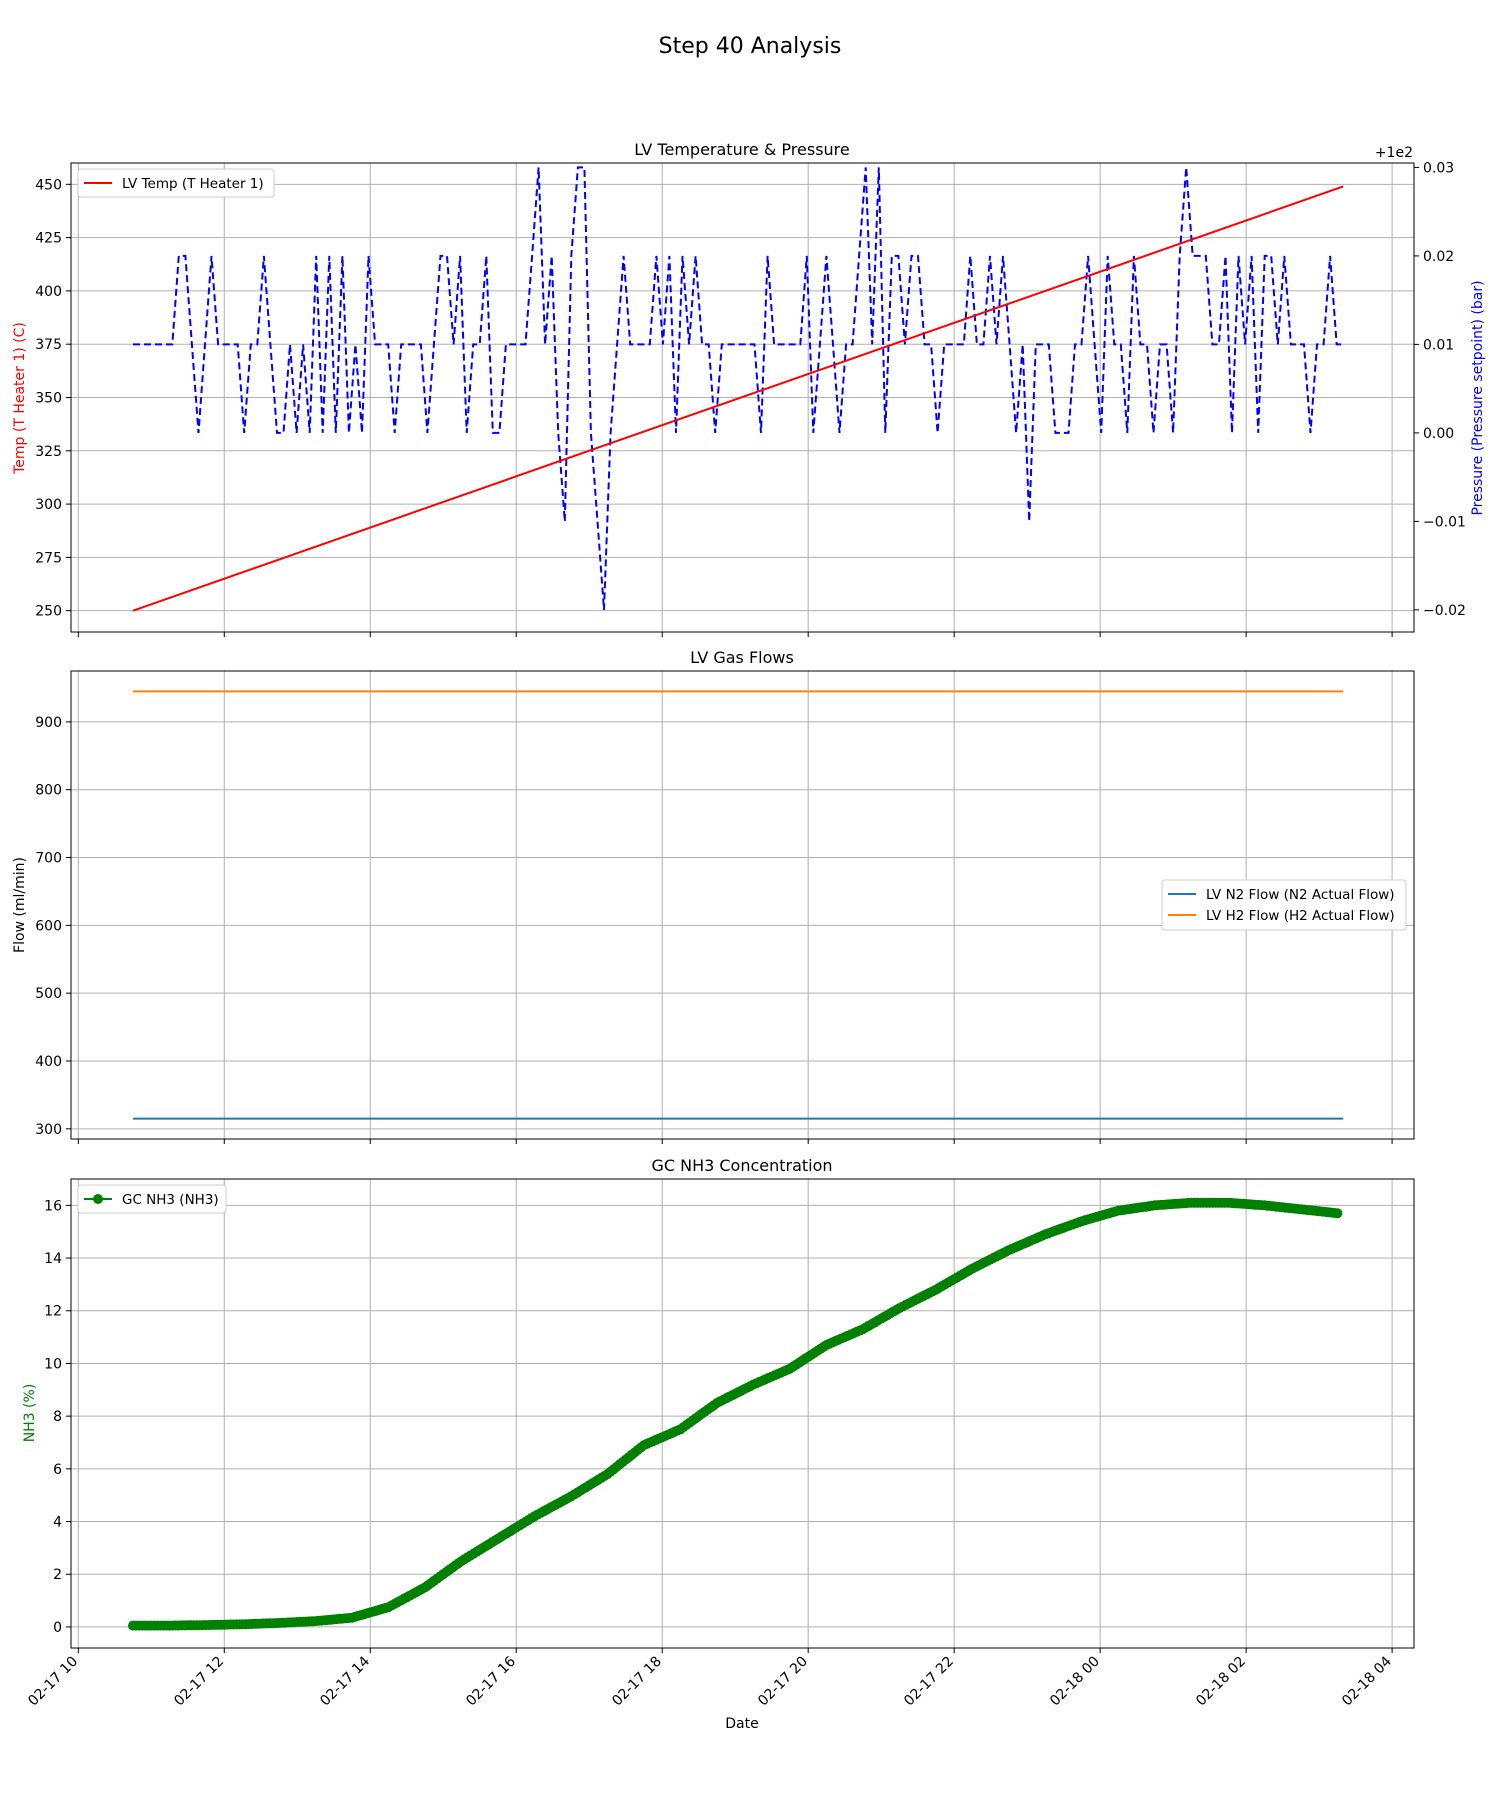 The width and height of the screenshot is (1500, 1800). I want to click on y-tick-label: 16, so click(53, 1206).